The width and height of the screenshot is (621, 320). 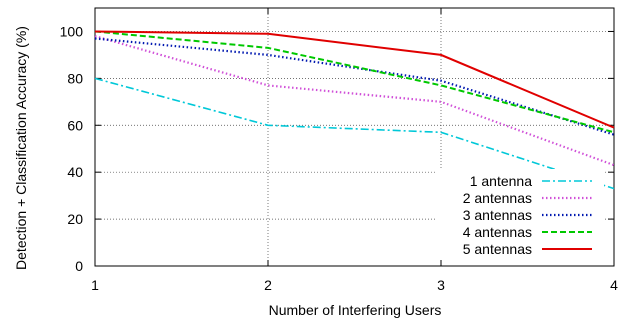 What do you see at coordinates (501, 181) in the screenshot?
I see `legend-label-1: 1 antenna` at bounding box center [501, 181].